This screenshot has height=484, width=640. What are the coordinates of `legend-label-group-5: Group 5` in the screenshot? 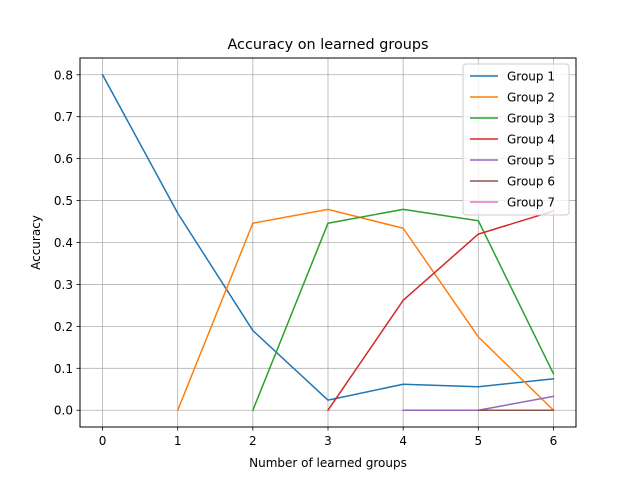 It's located at (531, 161).